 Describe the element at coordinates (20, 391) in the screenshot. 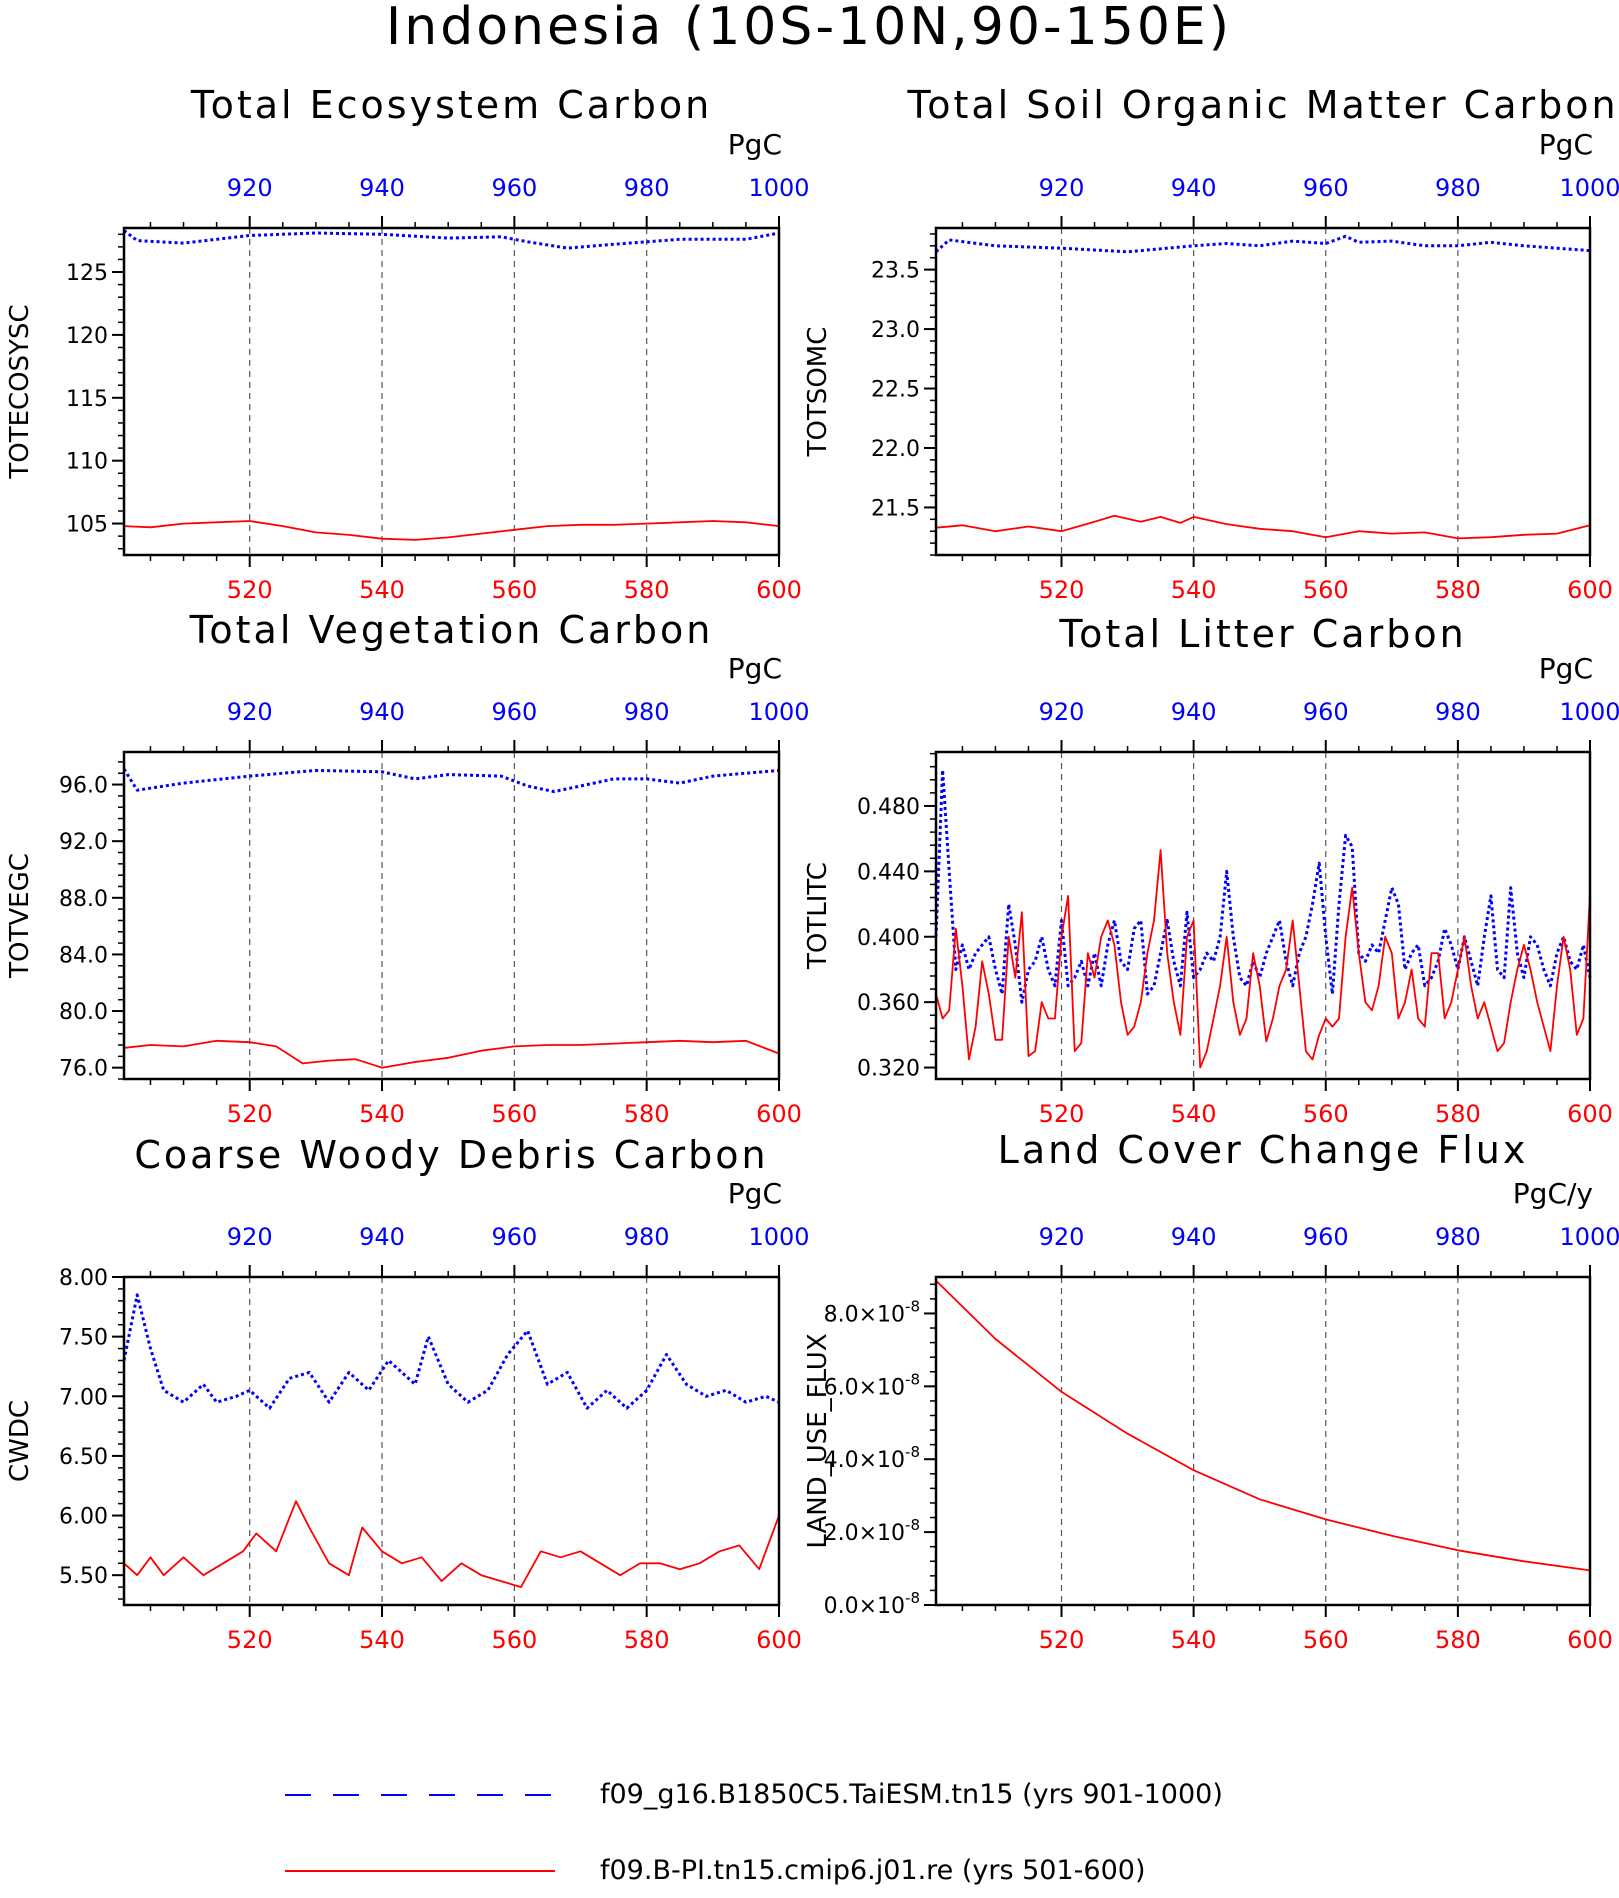

I see `y-axis-label: TOTECOSYSC` at that location.